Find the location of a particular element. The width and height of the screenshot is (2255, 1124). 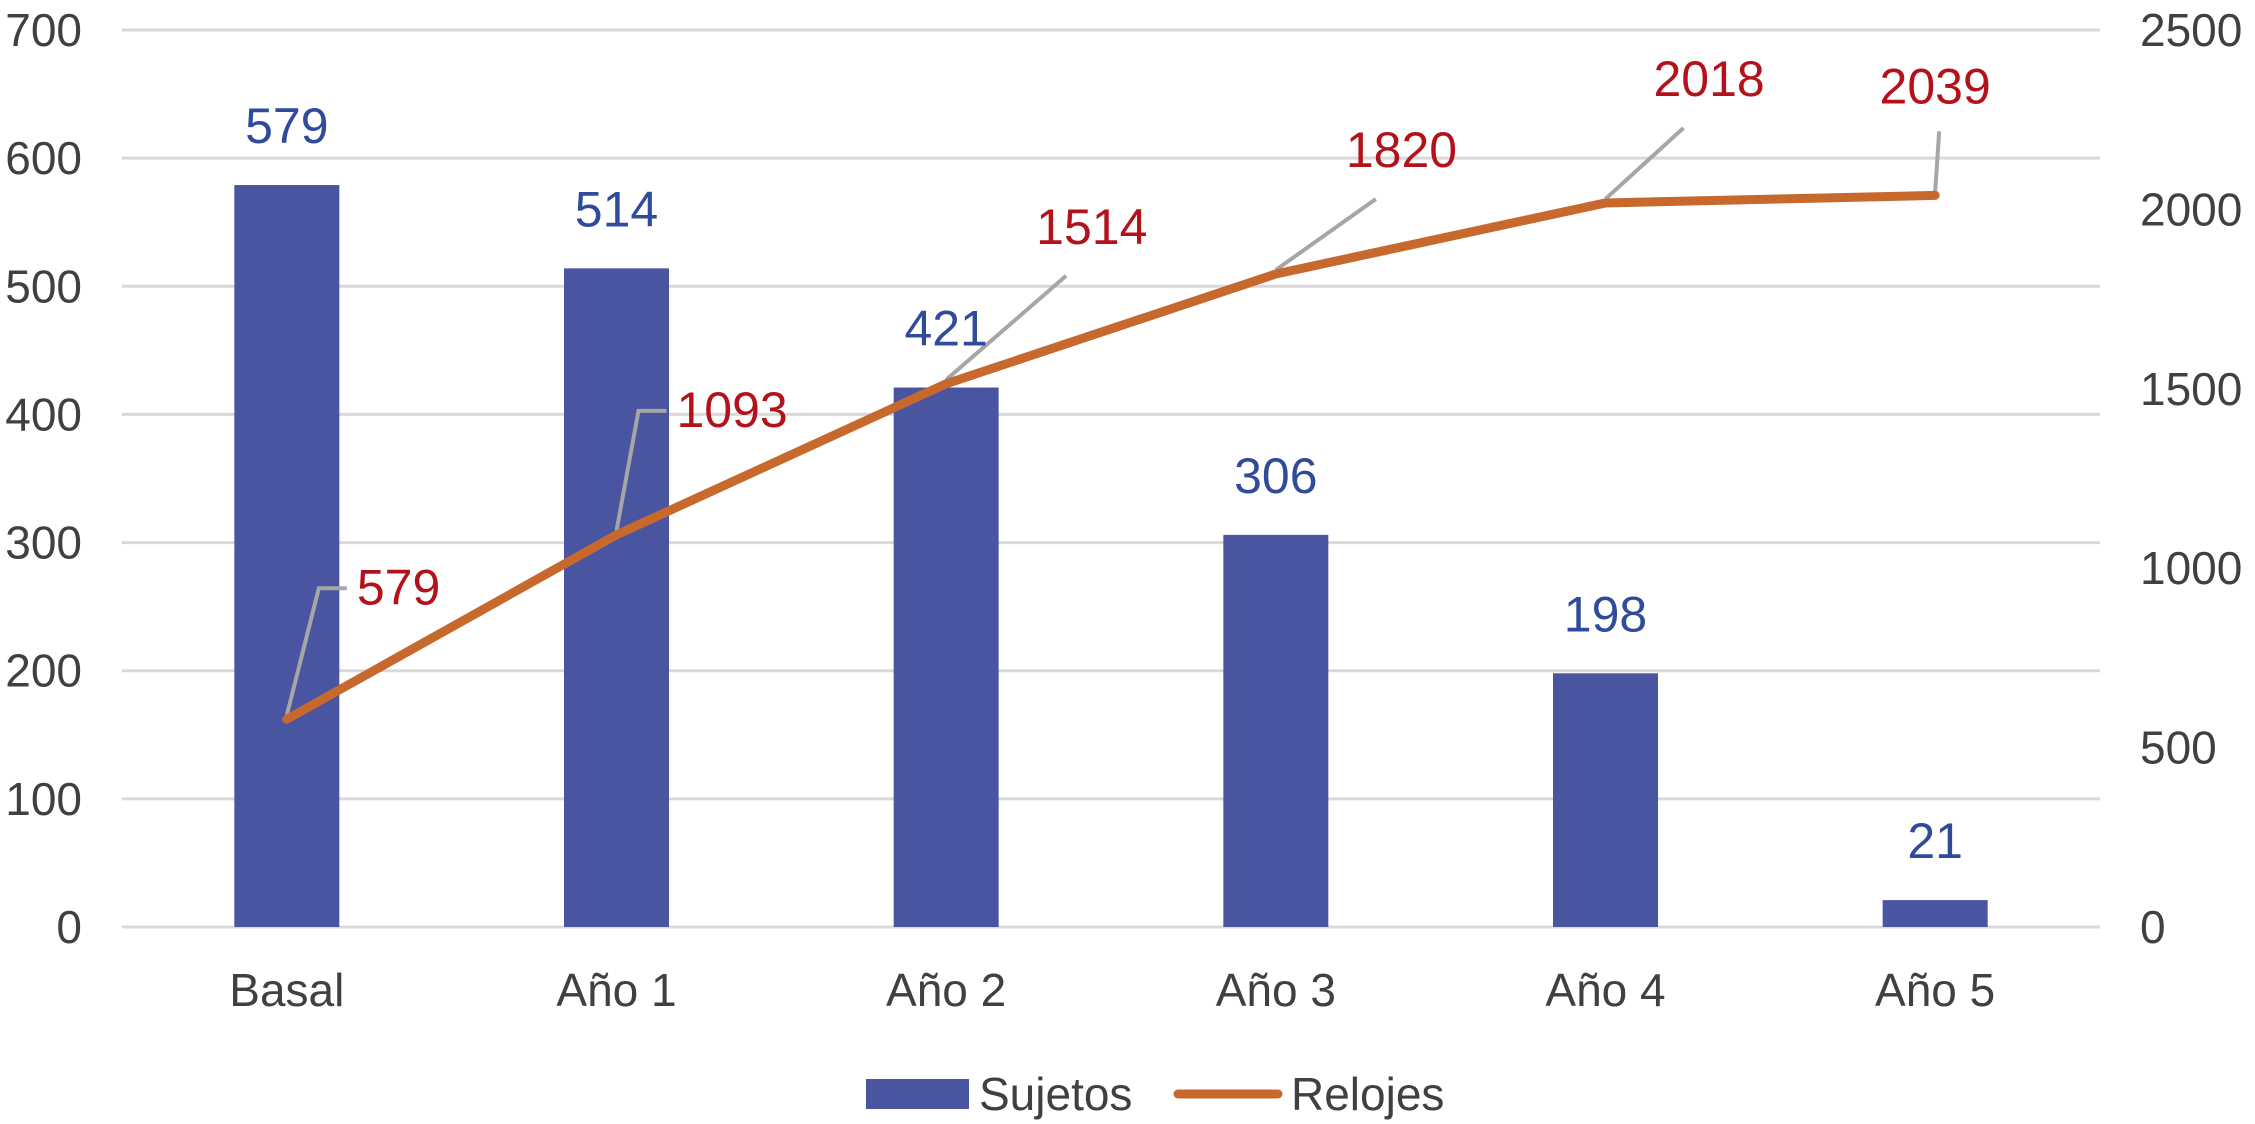

right-tick-label: 1000 is located at coordinates (2191, 568).